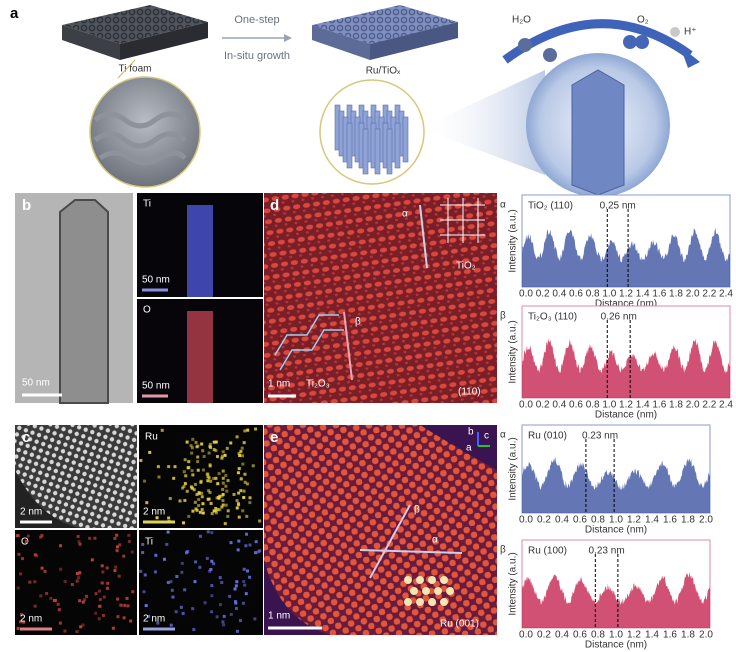 This screenshot has height=652, width=736. What do you see at coordinates (149, 542) in the screenshot?
I see `element-label: Ti` at bounding box center [149, 542].